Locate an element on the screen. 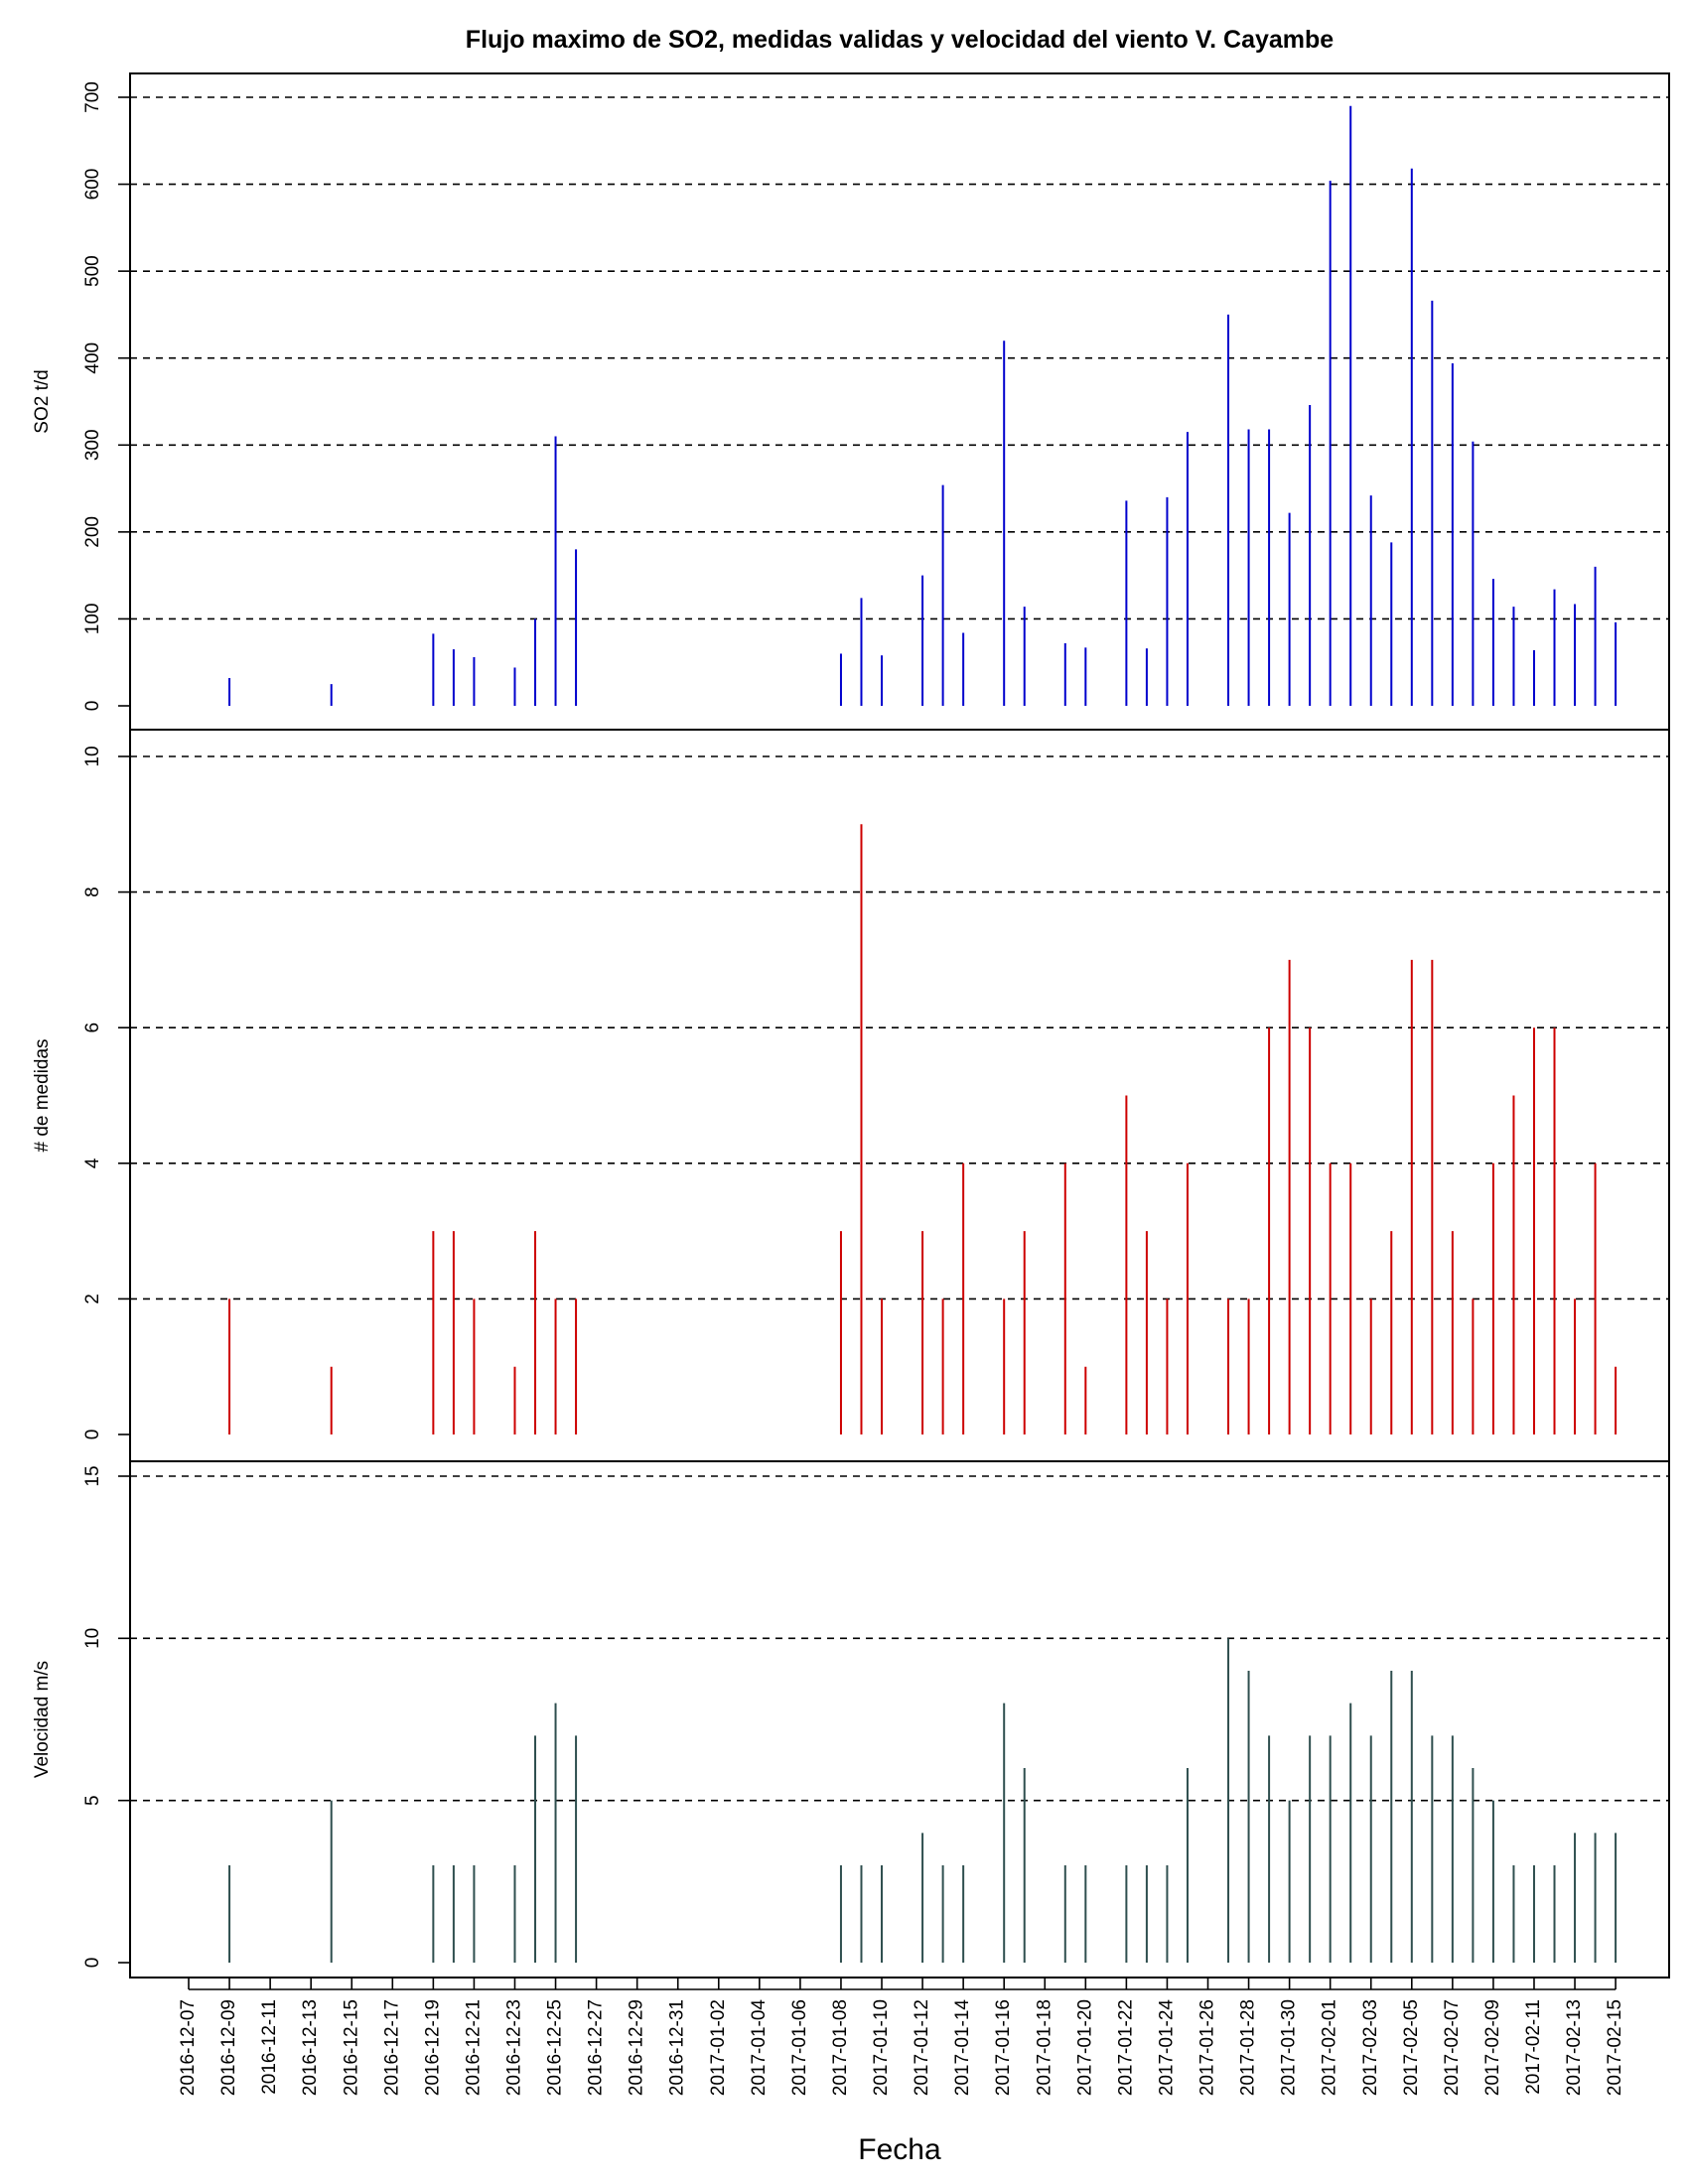 This screenshot has width=1688, height=2184. y-axis-middle: 0 2 4 6 8 10 is located at coordinates (106, 1092).